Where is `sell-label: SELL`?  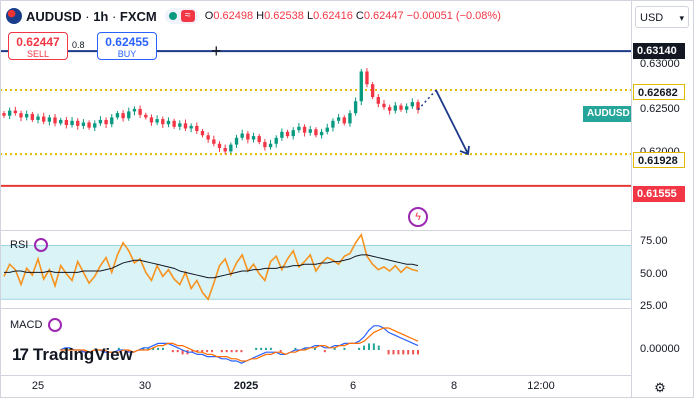
sell-label: SELL is located at coordinates (38, 54).